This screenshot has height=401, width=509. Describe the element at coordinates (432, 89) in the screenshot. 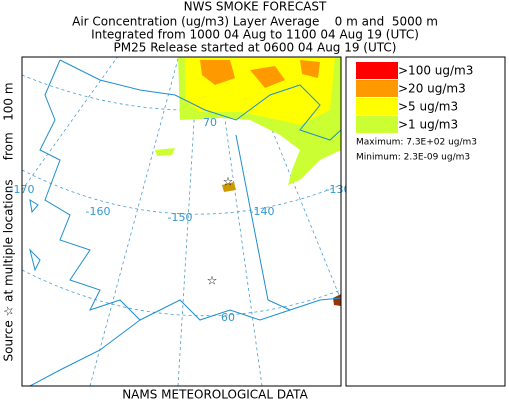

I see `legend-label: >20 ug/m3` at that location.